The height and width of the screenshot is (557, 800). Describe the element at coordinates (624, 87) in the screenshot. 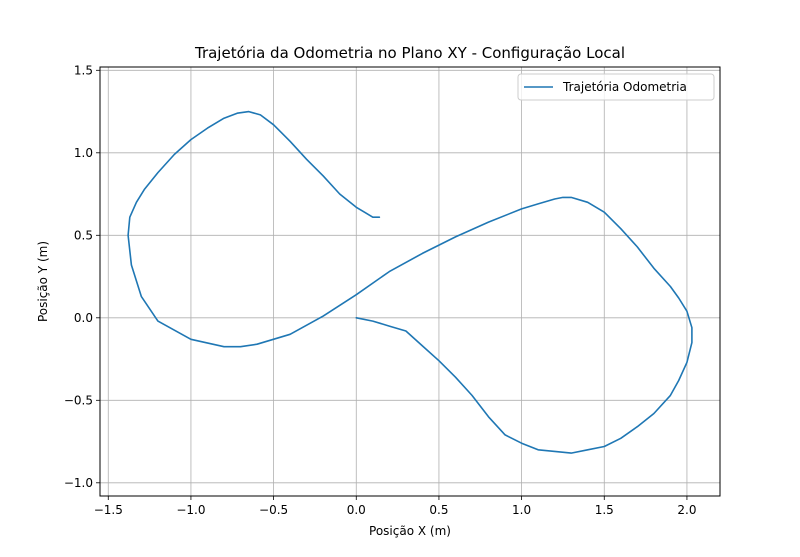

I see `legend-entry-label: Trajetória Odometria` at that location.